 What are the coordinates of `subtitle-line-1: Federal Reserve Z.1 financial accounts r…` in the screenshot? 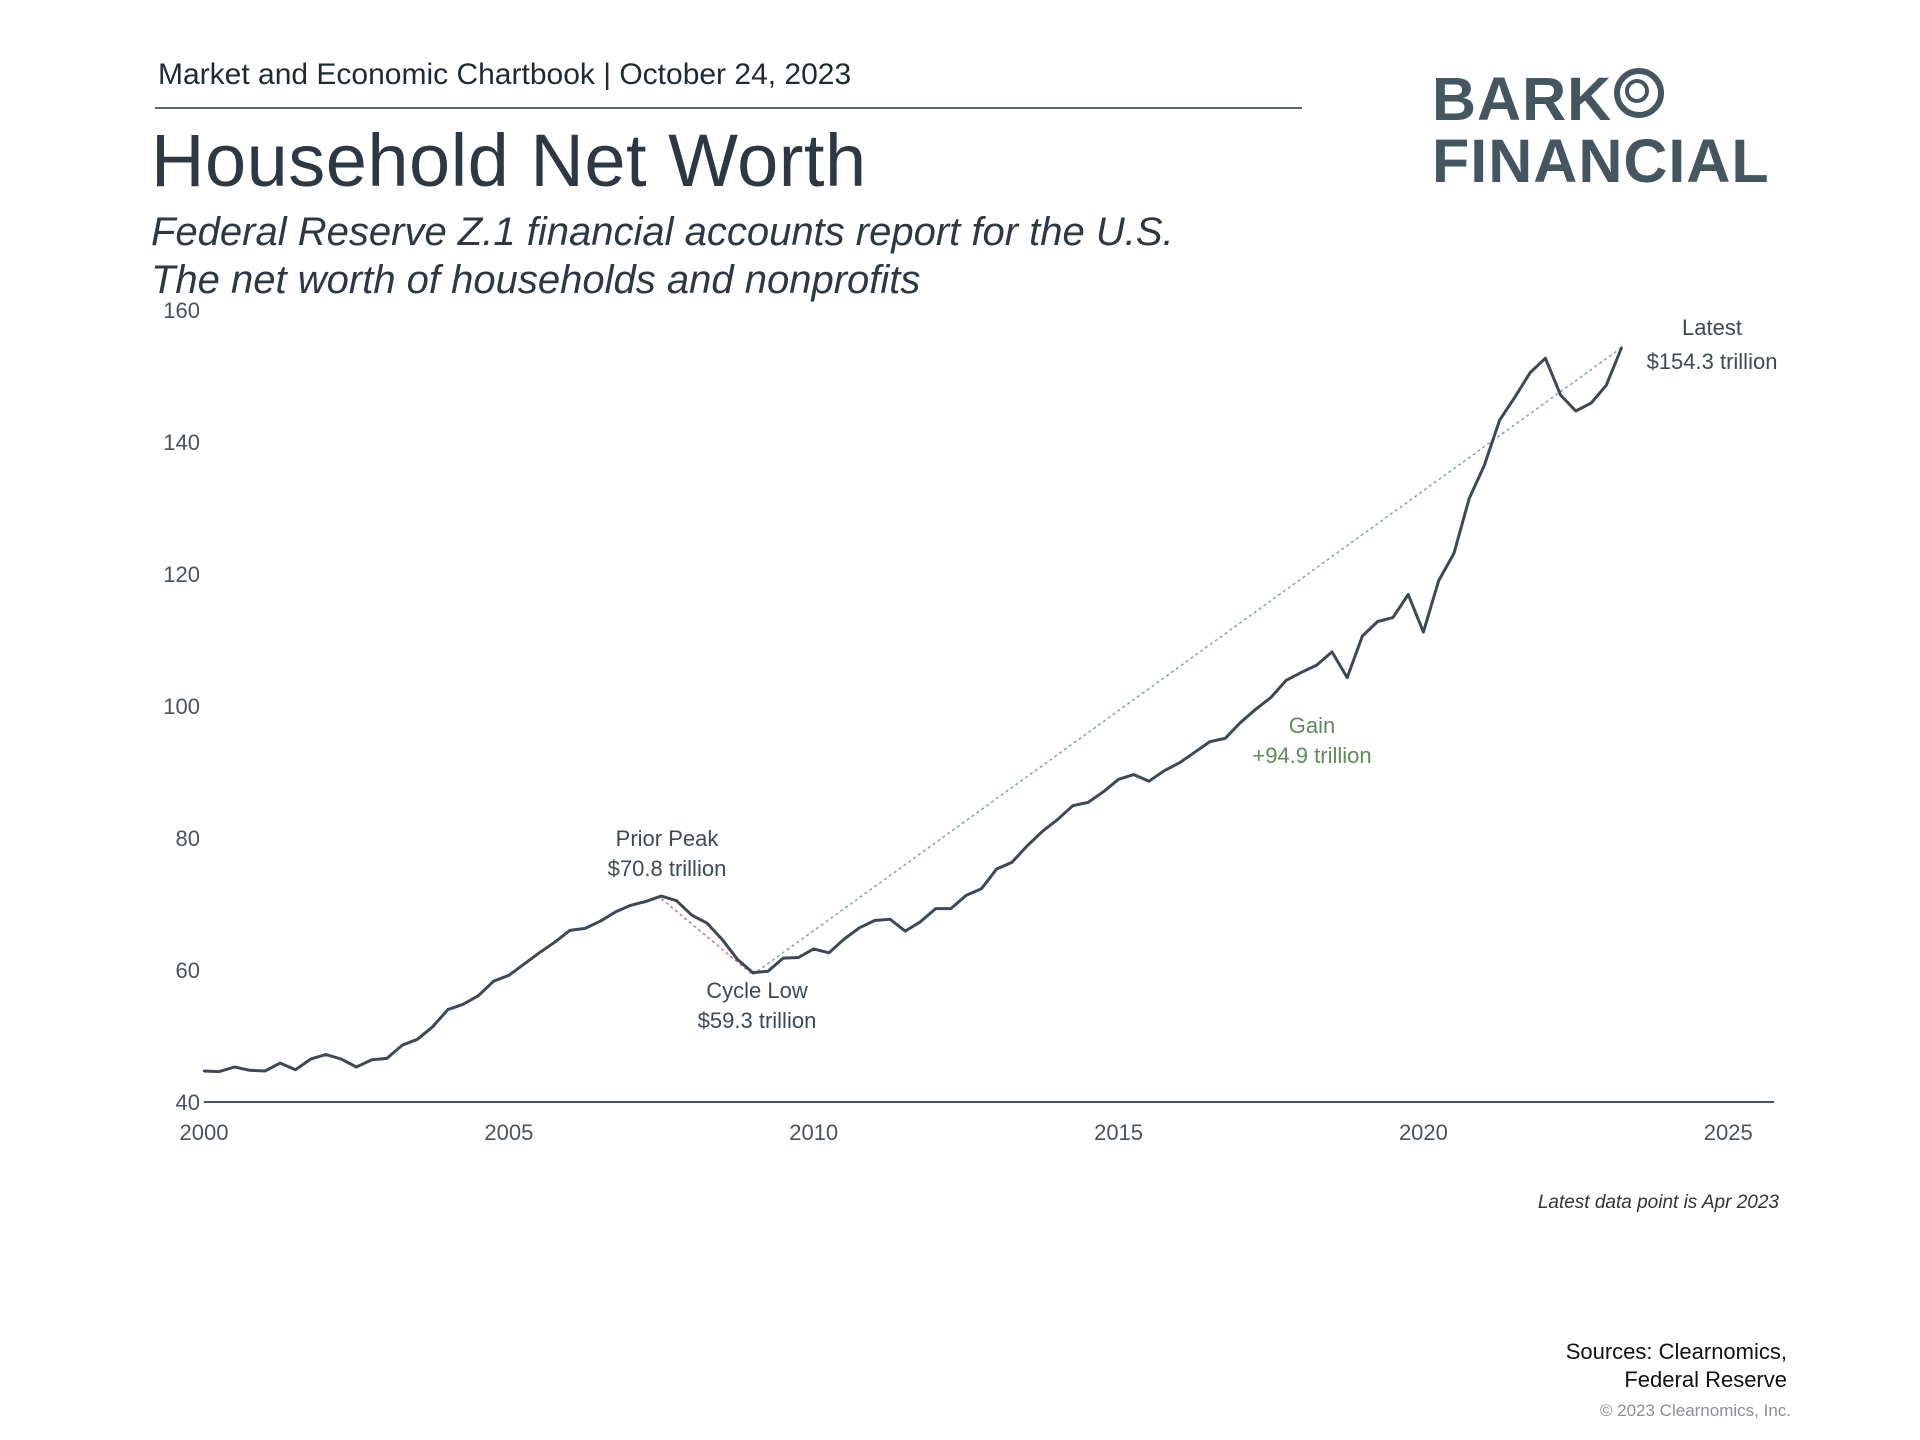 It's located at (662, 232).